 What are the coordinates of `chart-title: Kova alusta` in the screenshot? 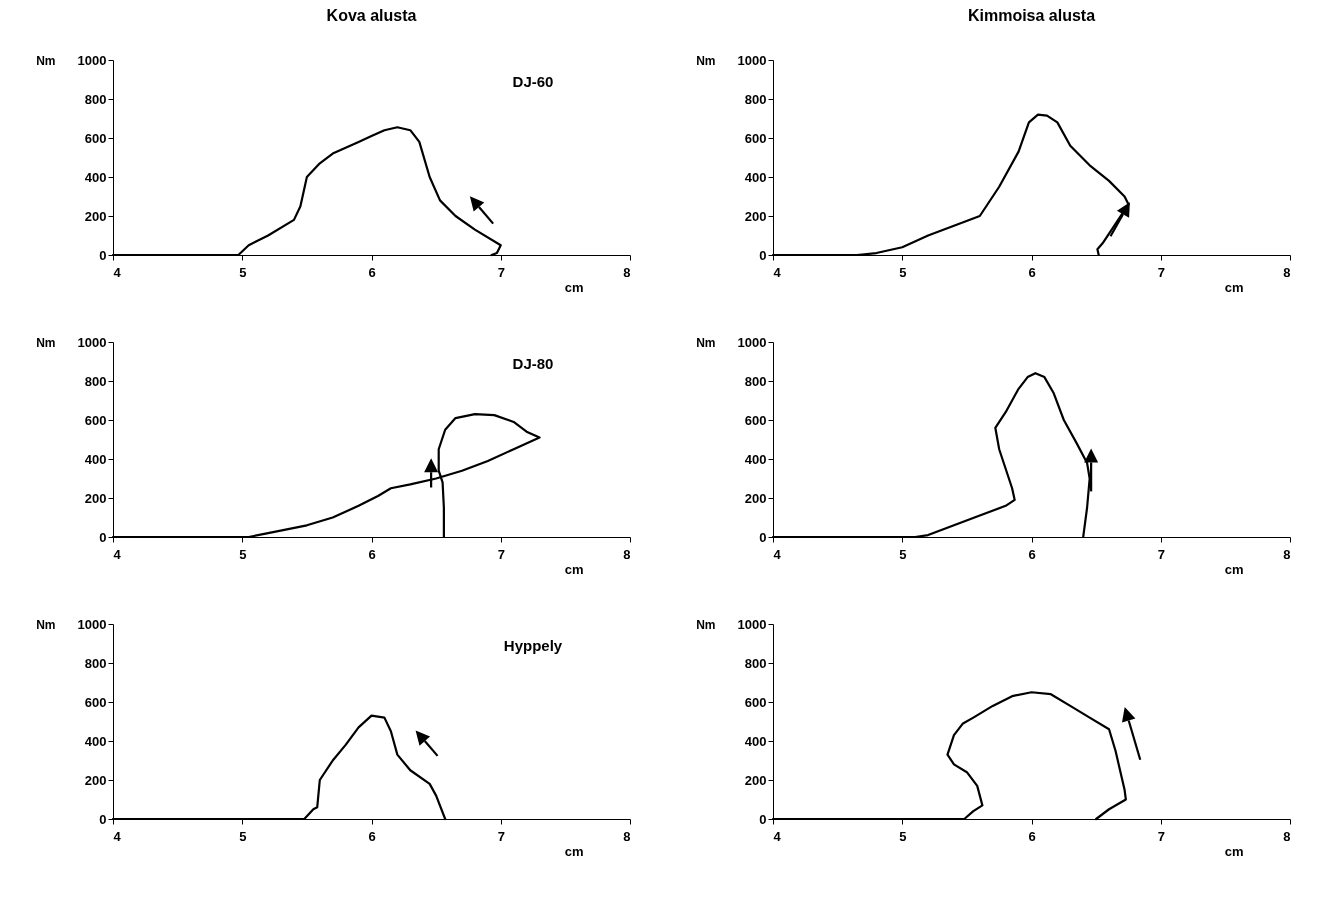 It's located at (371, 15).